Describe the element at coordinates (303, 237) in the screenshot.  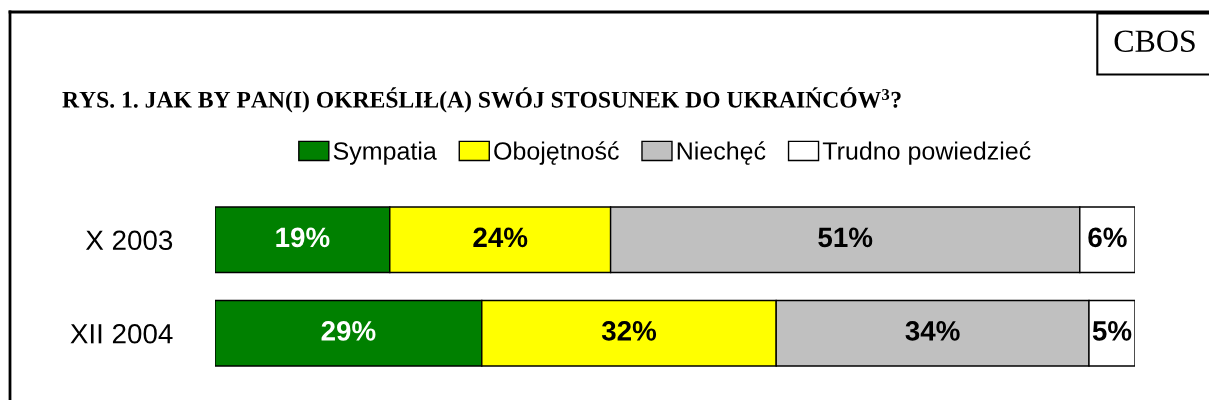
I see `data-label: 19%` at that location.